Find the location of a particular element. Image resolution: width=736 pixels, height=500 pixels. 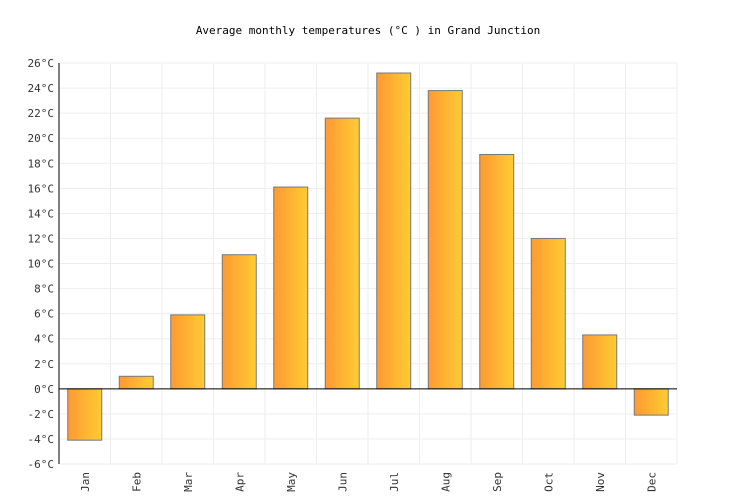

y-tick-label: 10°C is located at coordinates (41, 264).